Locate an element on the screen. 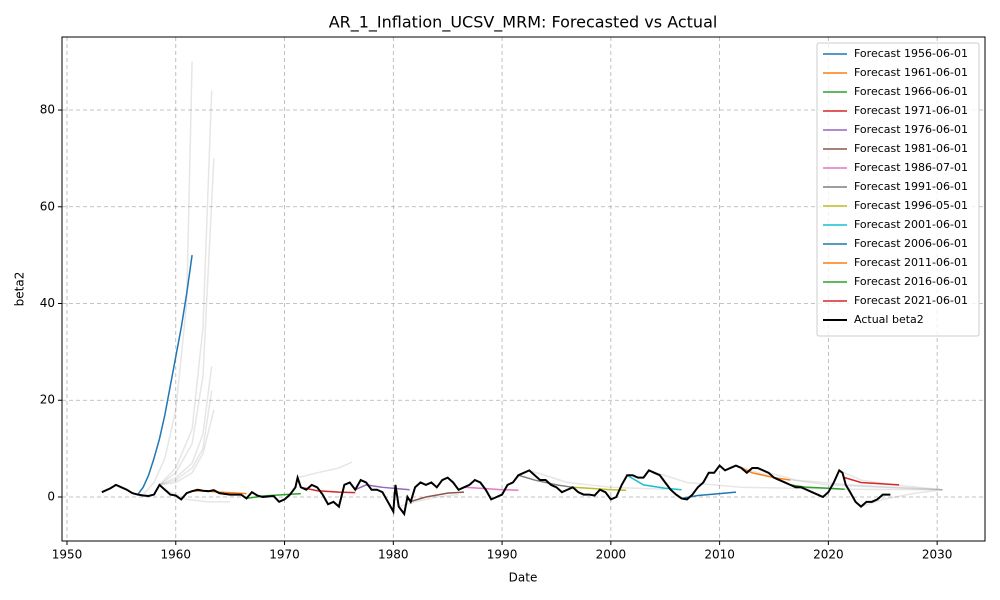 Image resolution: width=1000 pixels, height=600 pixels. legend-label: Forecast 1981-06-01 is located at coordinates (911, 148).